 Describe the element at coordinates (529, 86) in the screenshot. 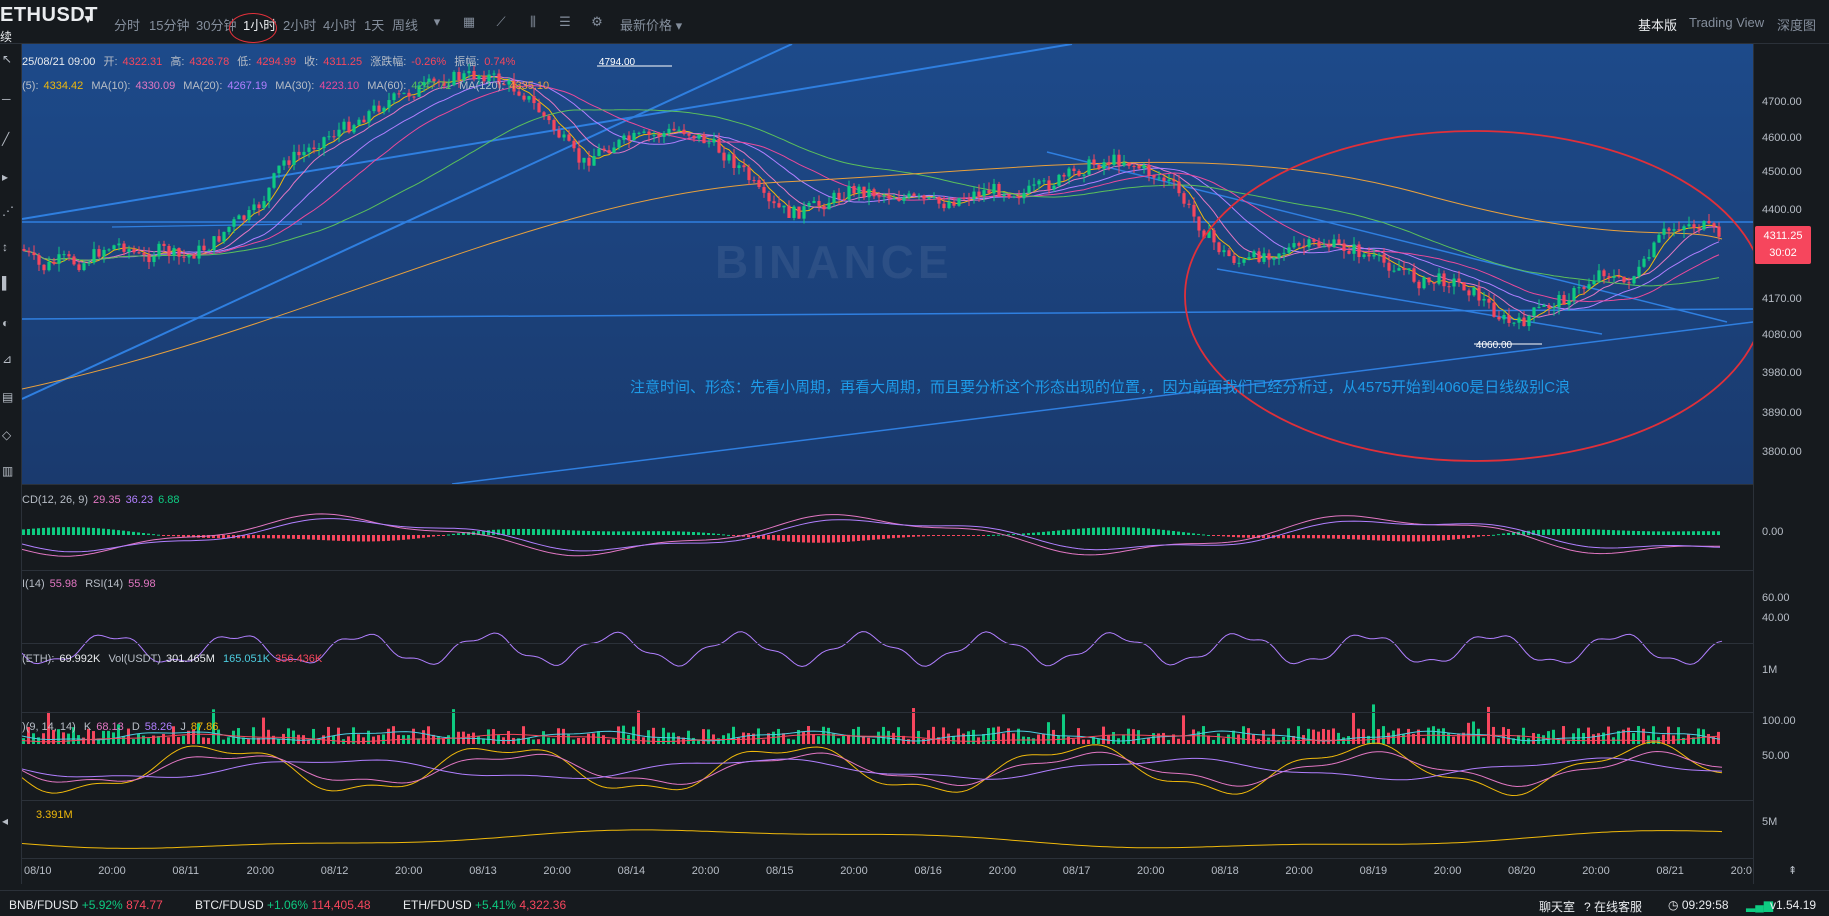

I see `ma120-value: 4335.10` at that location.